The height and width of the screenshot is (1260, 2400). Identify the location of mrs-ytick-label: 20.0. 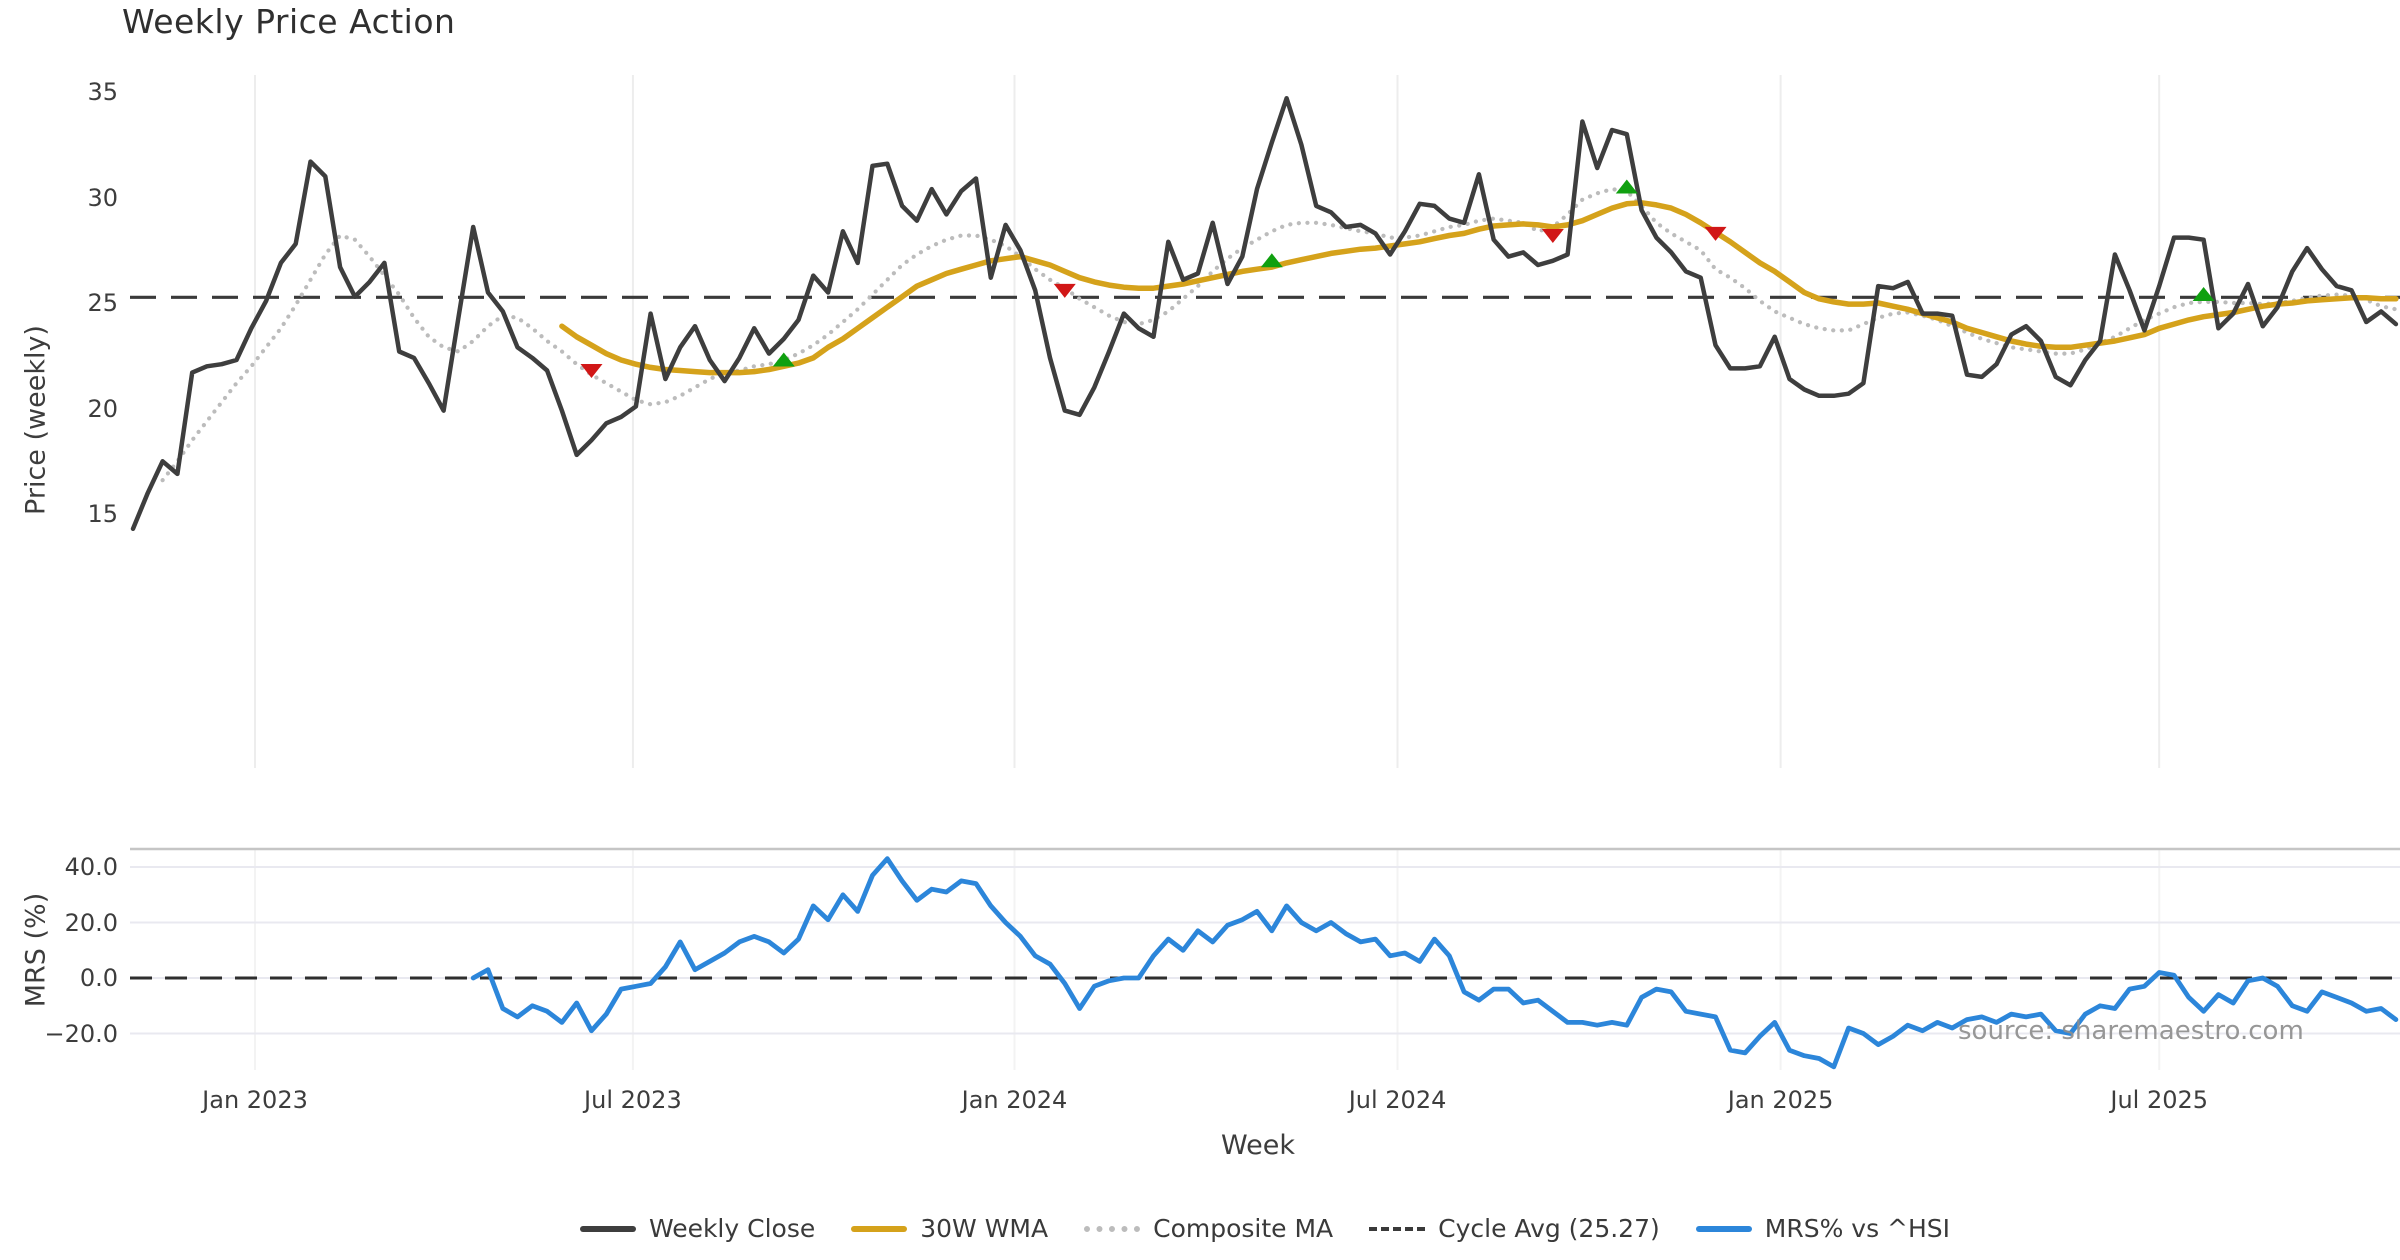
(91, 922).